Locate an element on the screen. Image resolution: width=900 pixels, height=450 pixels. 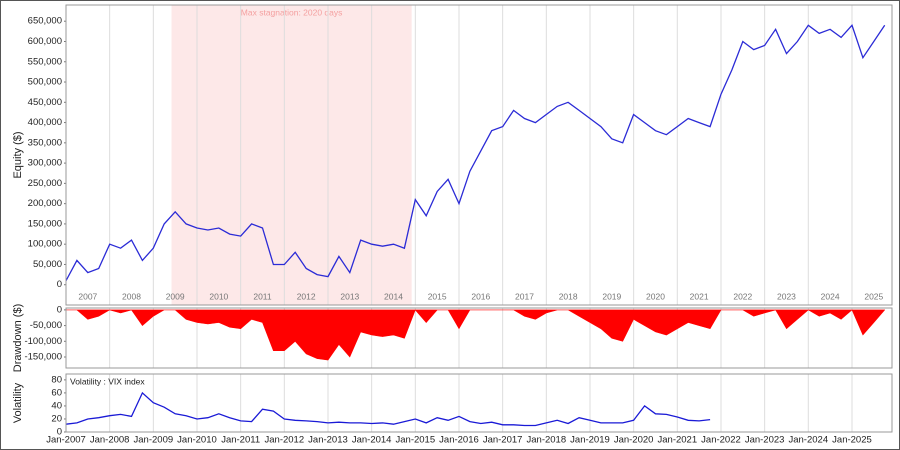
y-tick-label: 100,000 is located at coordinates (45, 244).